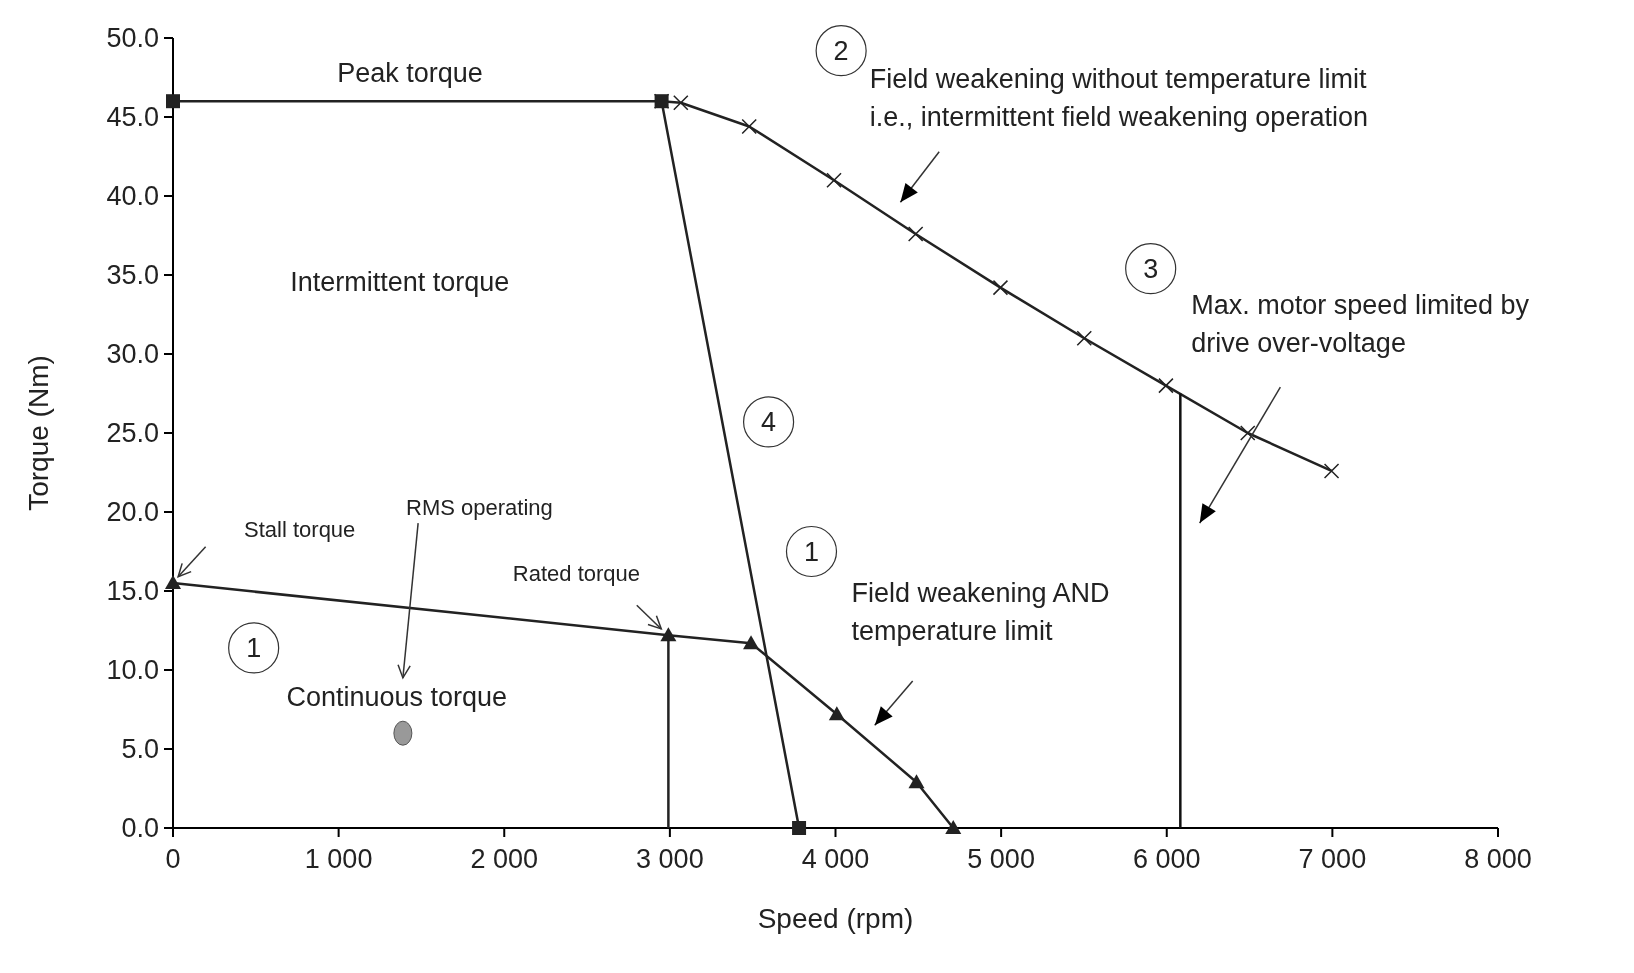 The image size is (1634, 973). What do you see at coordinates (132, 512) in the screenshot?
I see `y-tick-label: 20.0` at bounding box center [132, 512].